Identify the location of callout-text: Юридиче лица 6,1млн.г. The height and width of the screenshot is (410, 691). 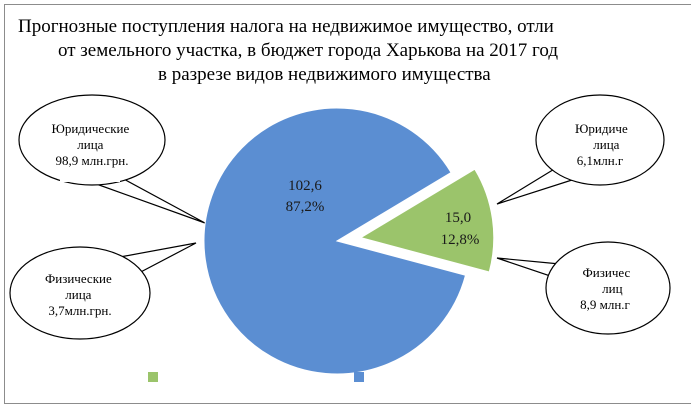
(603, 144).